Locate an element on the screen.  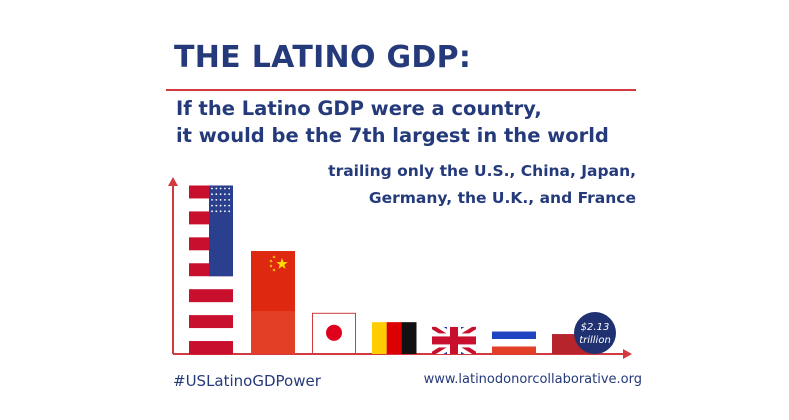
bar-germany is located at coordinates (394, 338).